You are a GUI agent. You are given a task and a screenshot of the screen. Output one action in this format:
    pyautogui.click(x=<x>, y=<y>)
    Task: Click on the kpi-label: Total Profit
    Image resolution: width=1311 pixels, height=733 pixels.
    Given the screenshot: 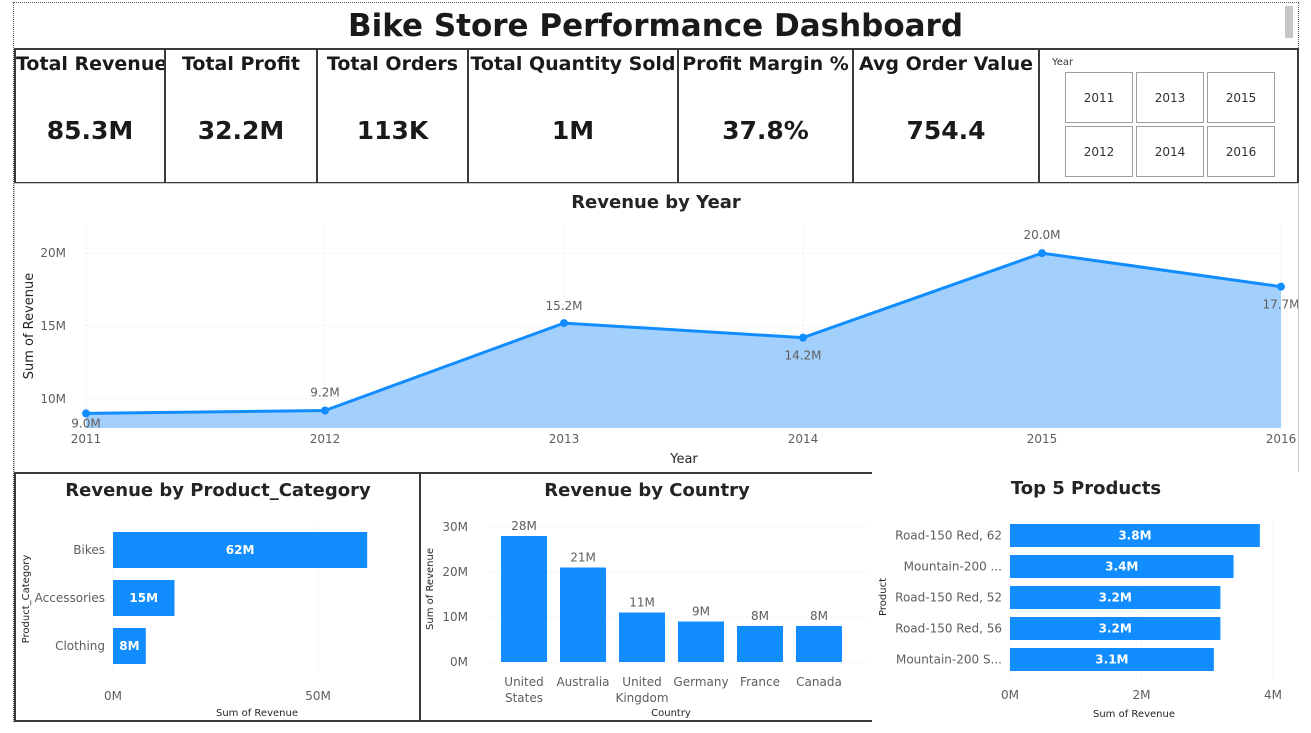 What is the action you would take?
    pyautogui.click(x=241, y=64)
    